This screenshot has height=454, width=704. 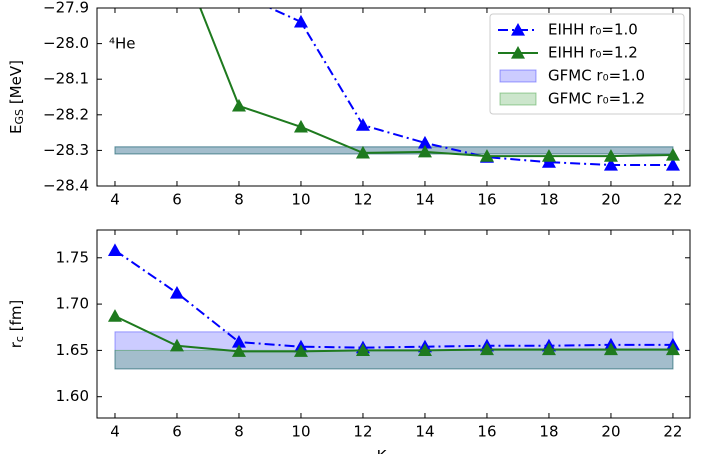 I want to click on y-tick-label: −28.0, so click(x=66, y=43).